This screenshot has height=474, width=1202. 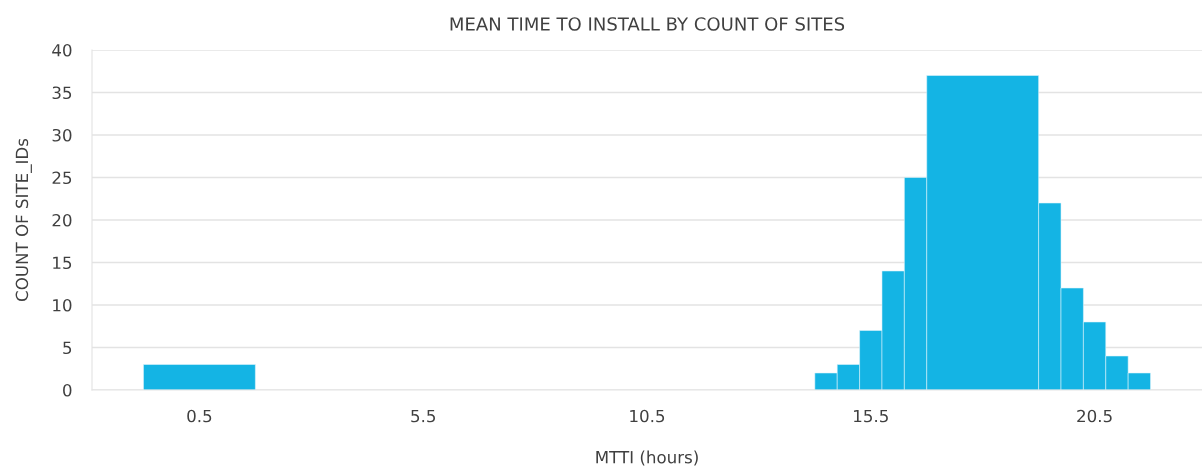 What do you see at coordinates (62, 135) in the screenshot?
I see `y-tick-label: 30` at bounding box center [62, 135].